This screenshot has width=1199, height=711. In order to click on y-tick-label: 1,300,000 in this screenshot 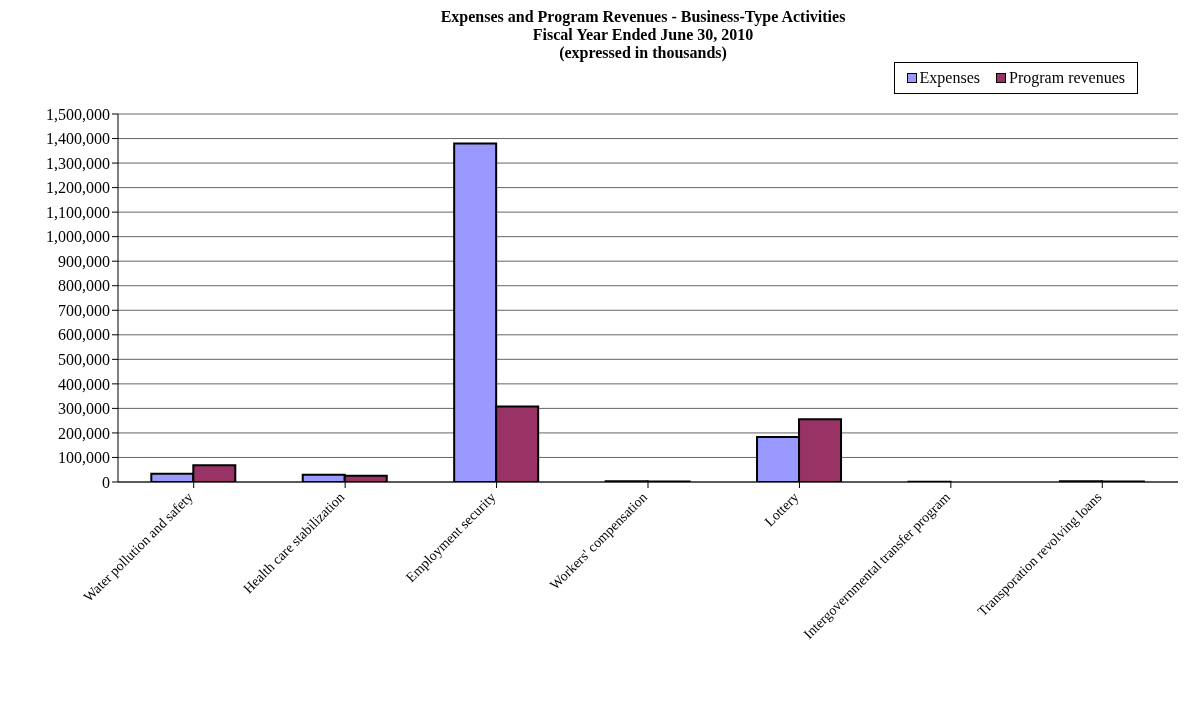, I will do `click(78, 163)`.